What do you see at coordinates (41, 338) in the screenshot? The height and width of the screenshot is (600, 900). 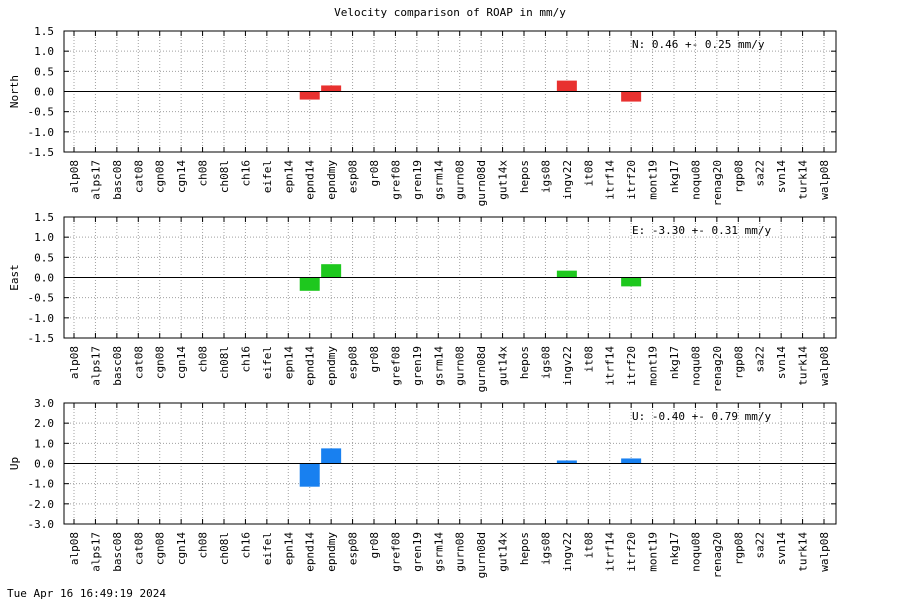 I see `panel-east-ytick-label: -1.5` at bounding box center [41, 338].